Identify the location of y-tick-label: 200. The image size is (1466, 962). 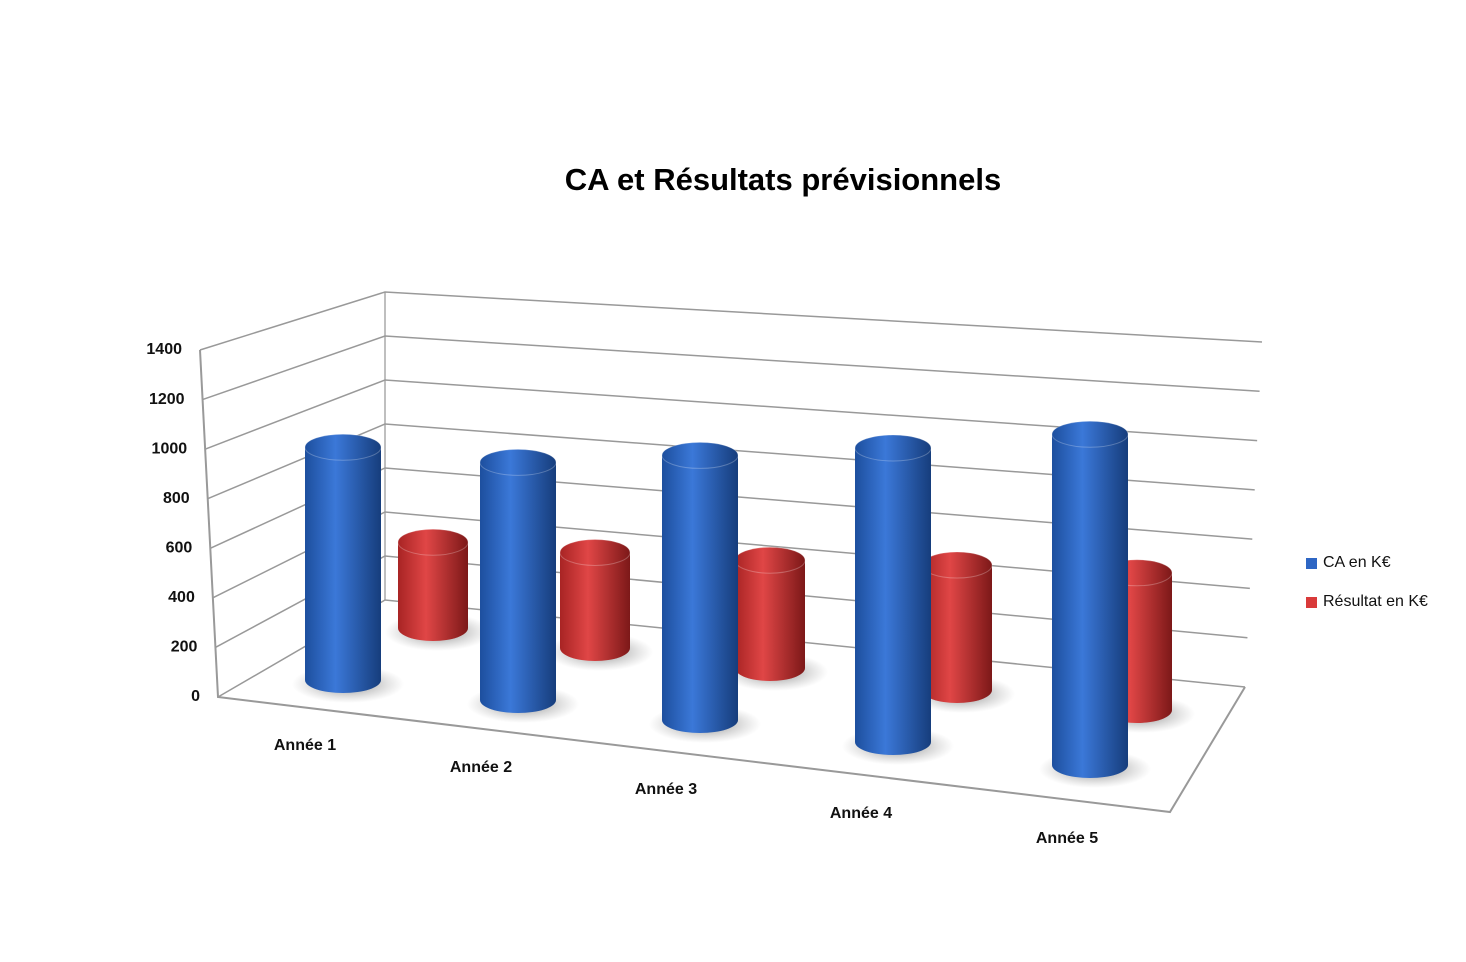
(184, 647).